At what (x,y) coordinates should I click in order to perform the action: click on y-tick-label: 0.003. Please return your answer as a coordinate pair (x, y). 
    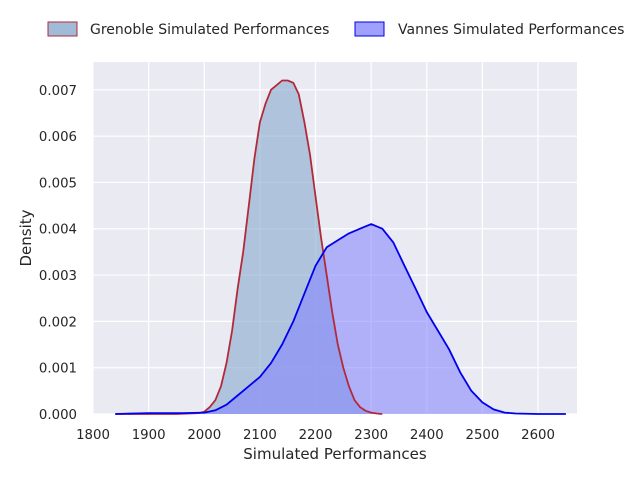
    Looking at the image, I should click on (58, 276).